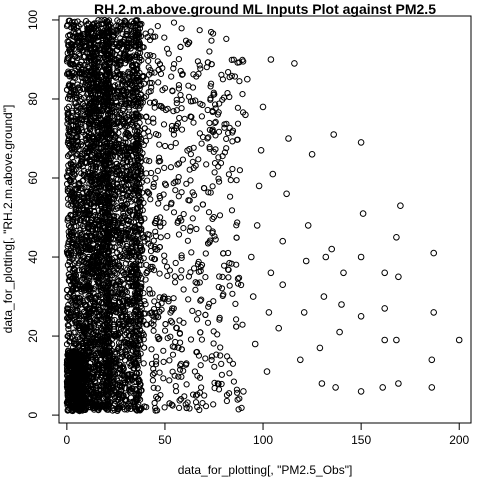 Image resolution: width=480 pixels, height=480 pixels. What do you see at coordinates (33, 178) in the screenshot?
I see `y-tick-label: 60` at bounding box center [33, 178].